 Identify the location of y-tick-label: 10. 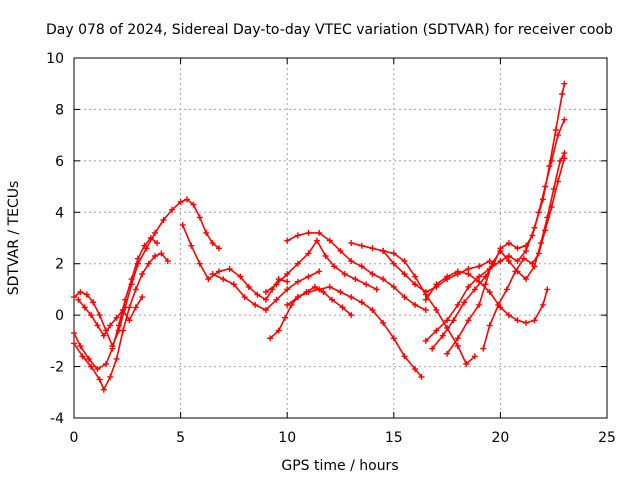
(55, 59).